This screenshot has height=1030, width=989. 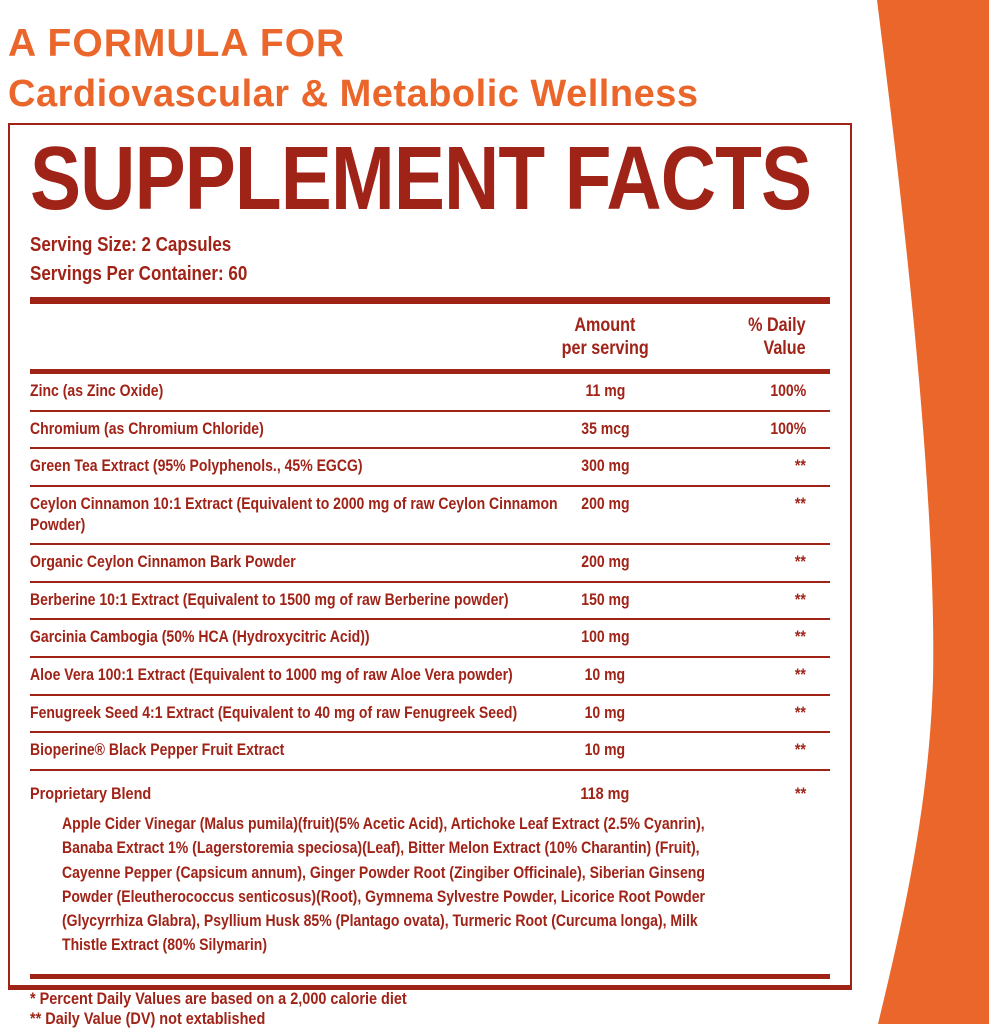 What do you see at coordinates (430, 793) in the screenshot?
I see `proprietary-blend-row: Proprietary Blend 118 mg **` at bounding box center [430, 793].